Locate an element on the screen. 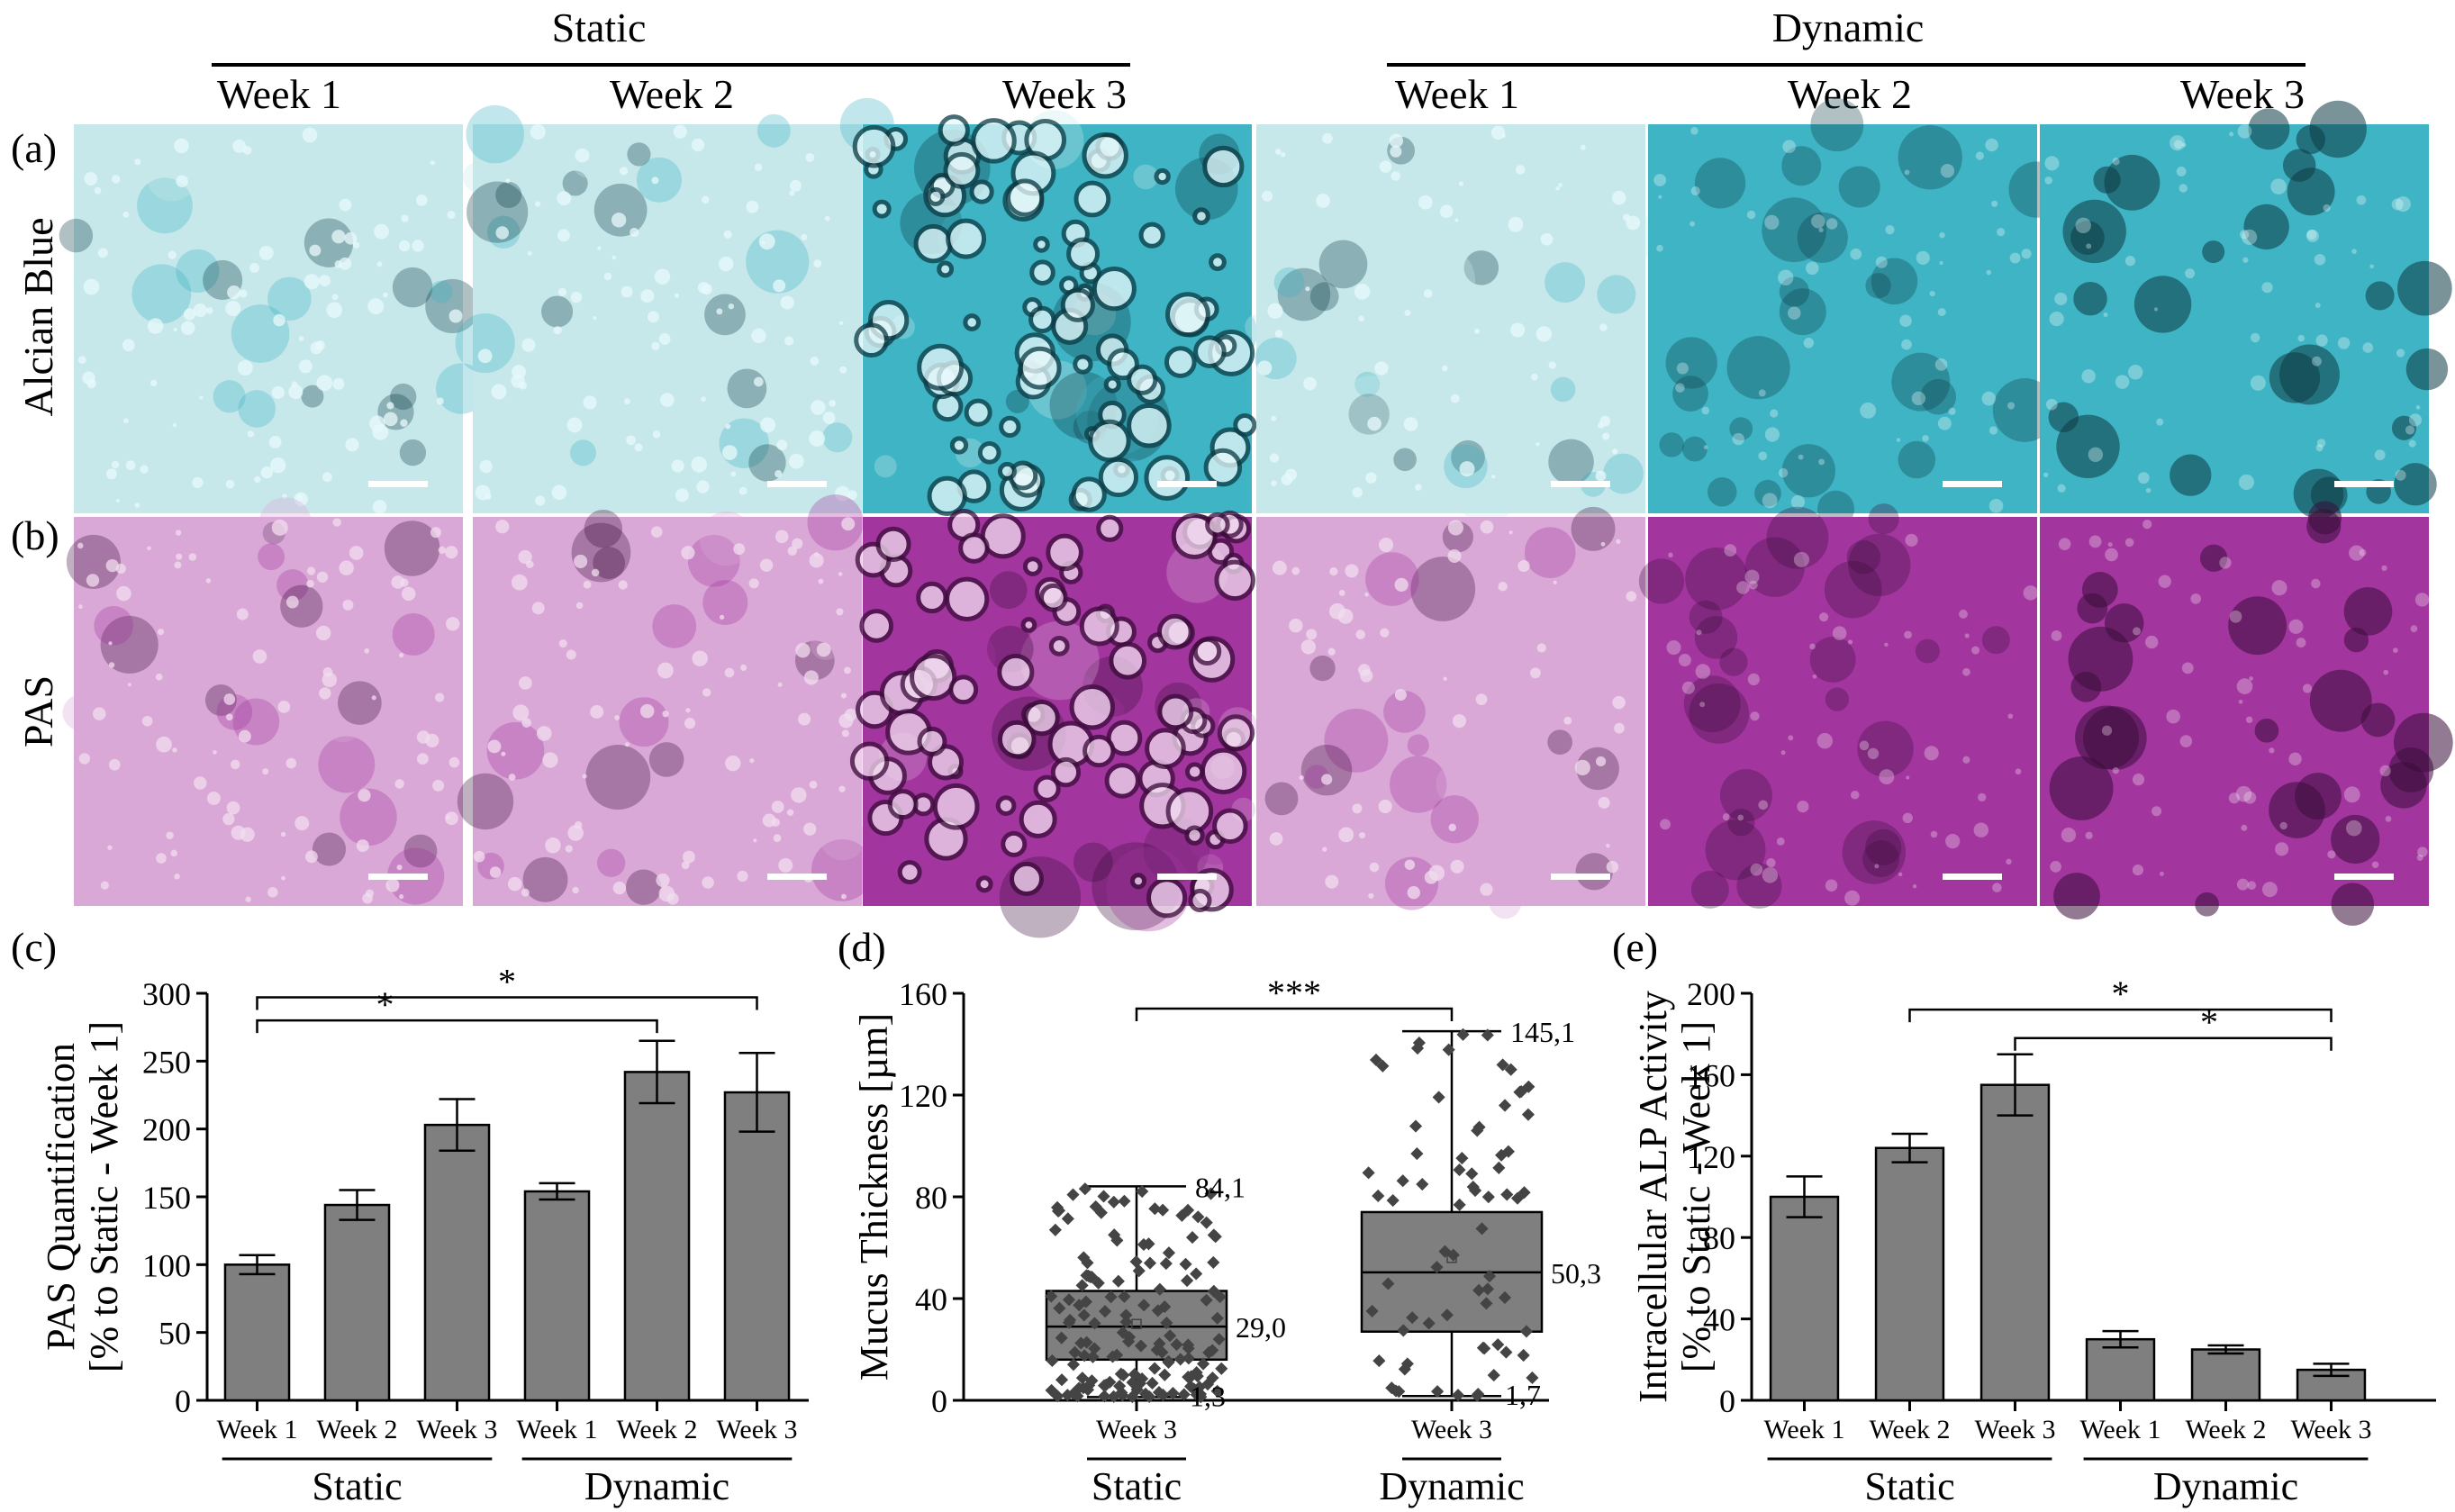 This screenshot has height=1512, width=2455. week-label-static-3: Week 3 is located at coordinates (1064, 94).